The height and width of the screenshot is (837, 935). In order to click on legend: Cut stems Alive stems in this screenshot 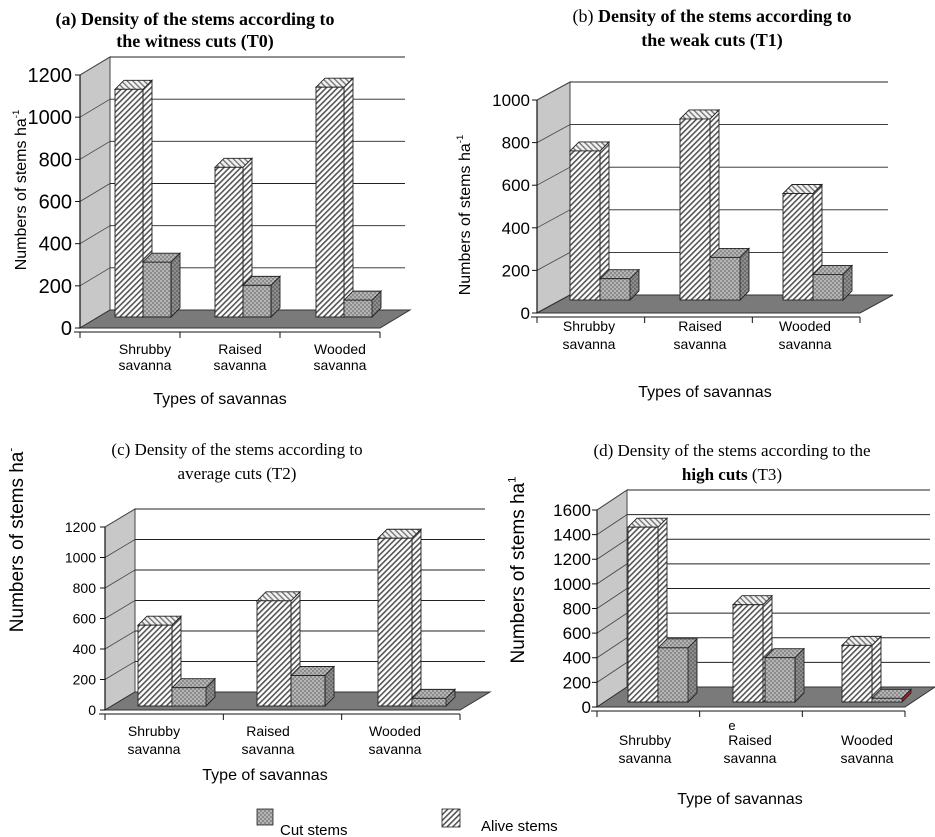, I will do `click(407, 822)`.